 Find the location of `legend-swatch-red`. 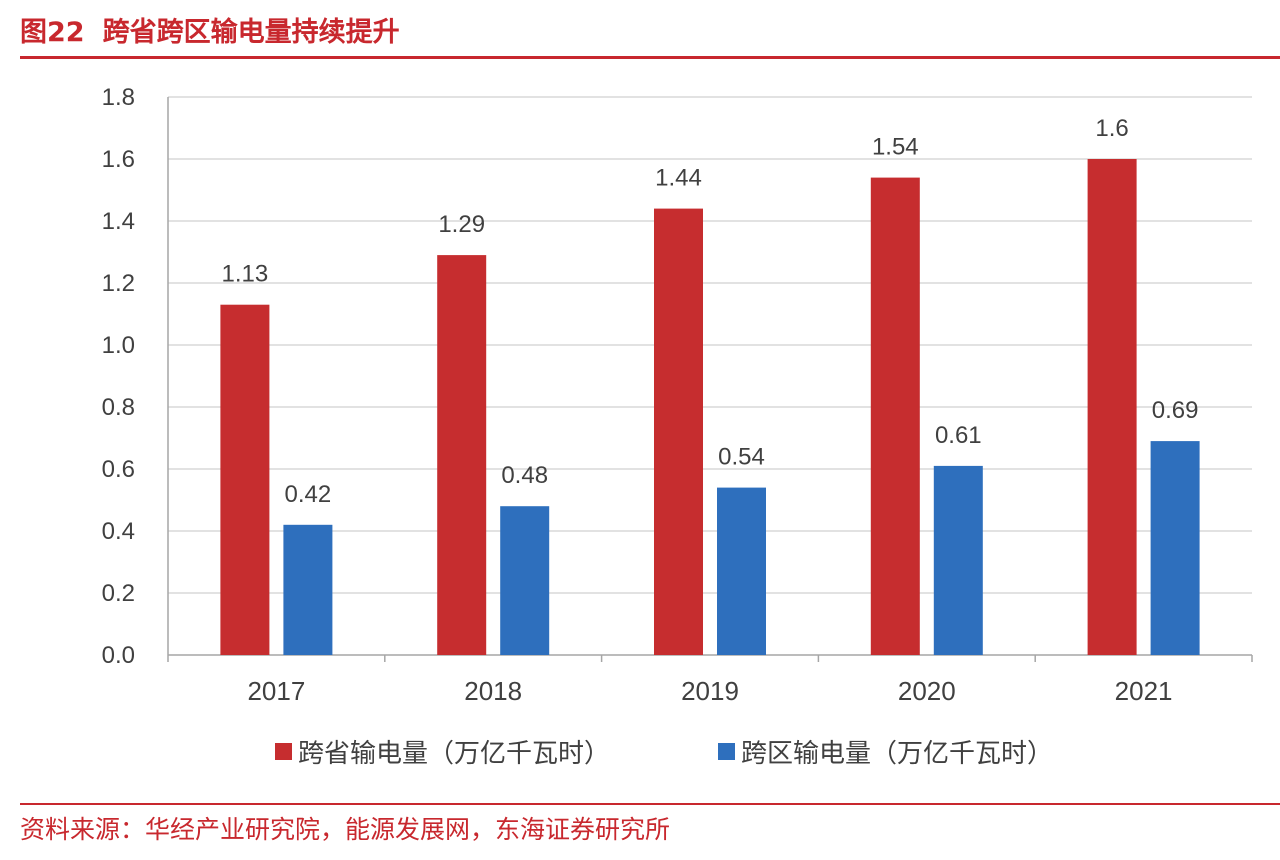

legend-swatch-red is located at coordinates (283, 751).